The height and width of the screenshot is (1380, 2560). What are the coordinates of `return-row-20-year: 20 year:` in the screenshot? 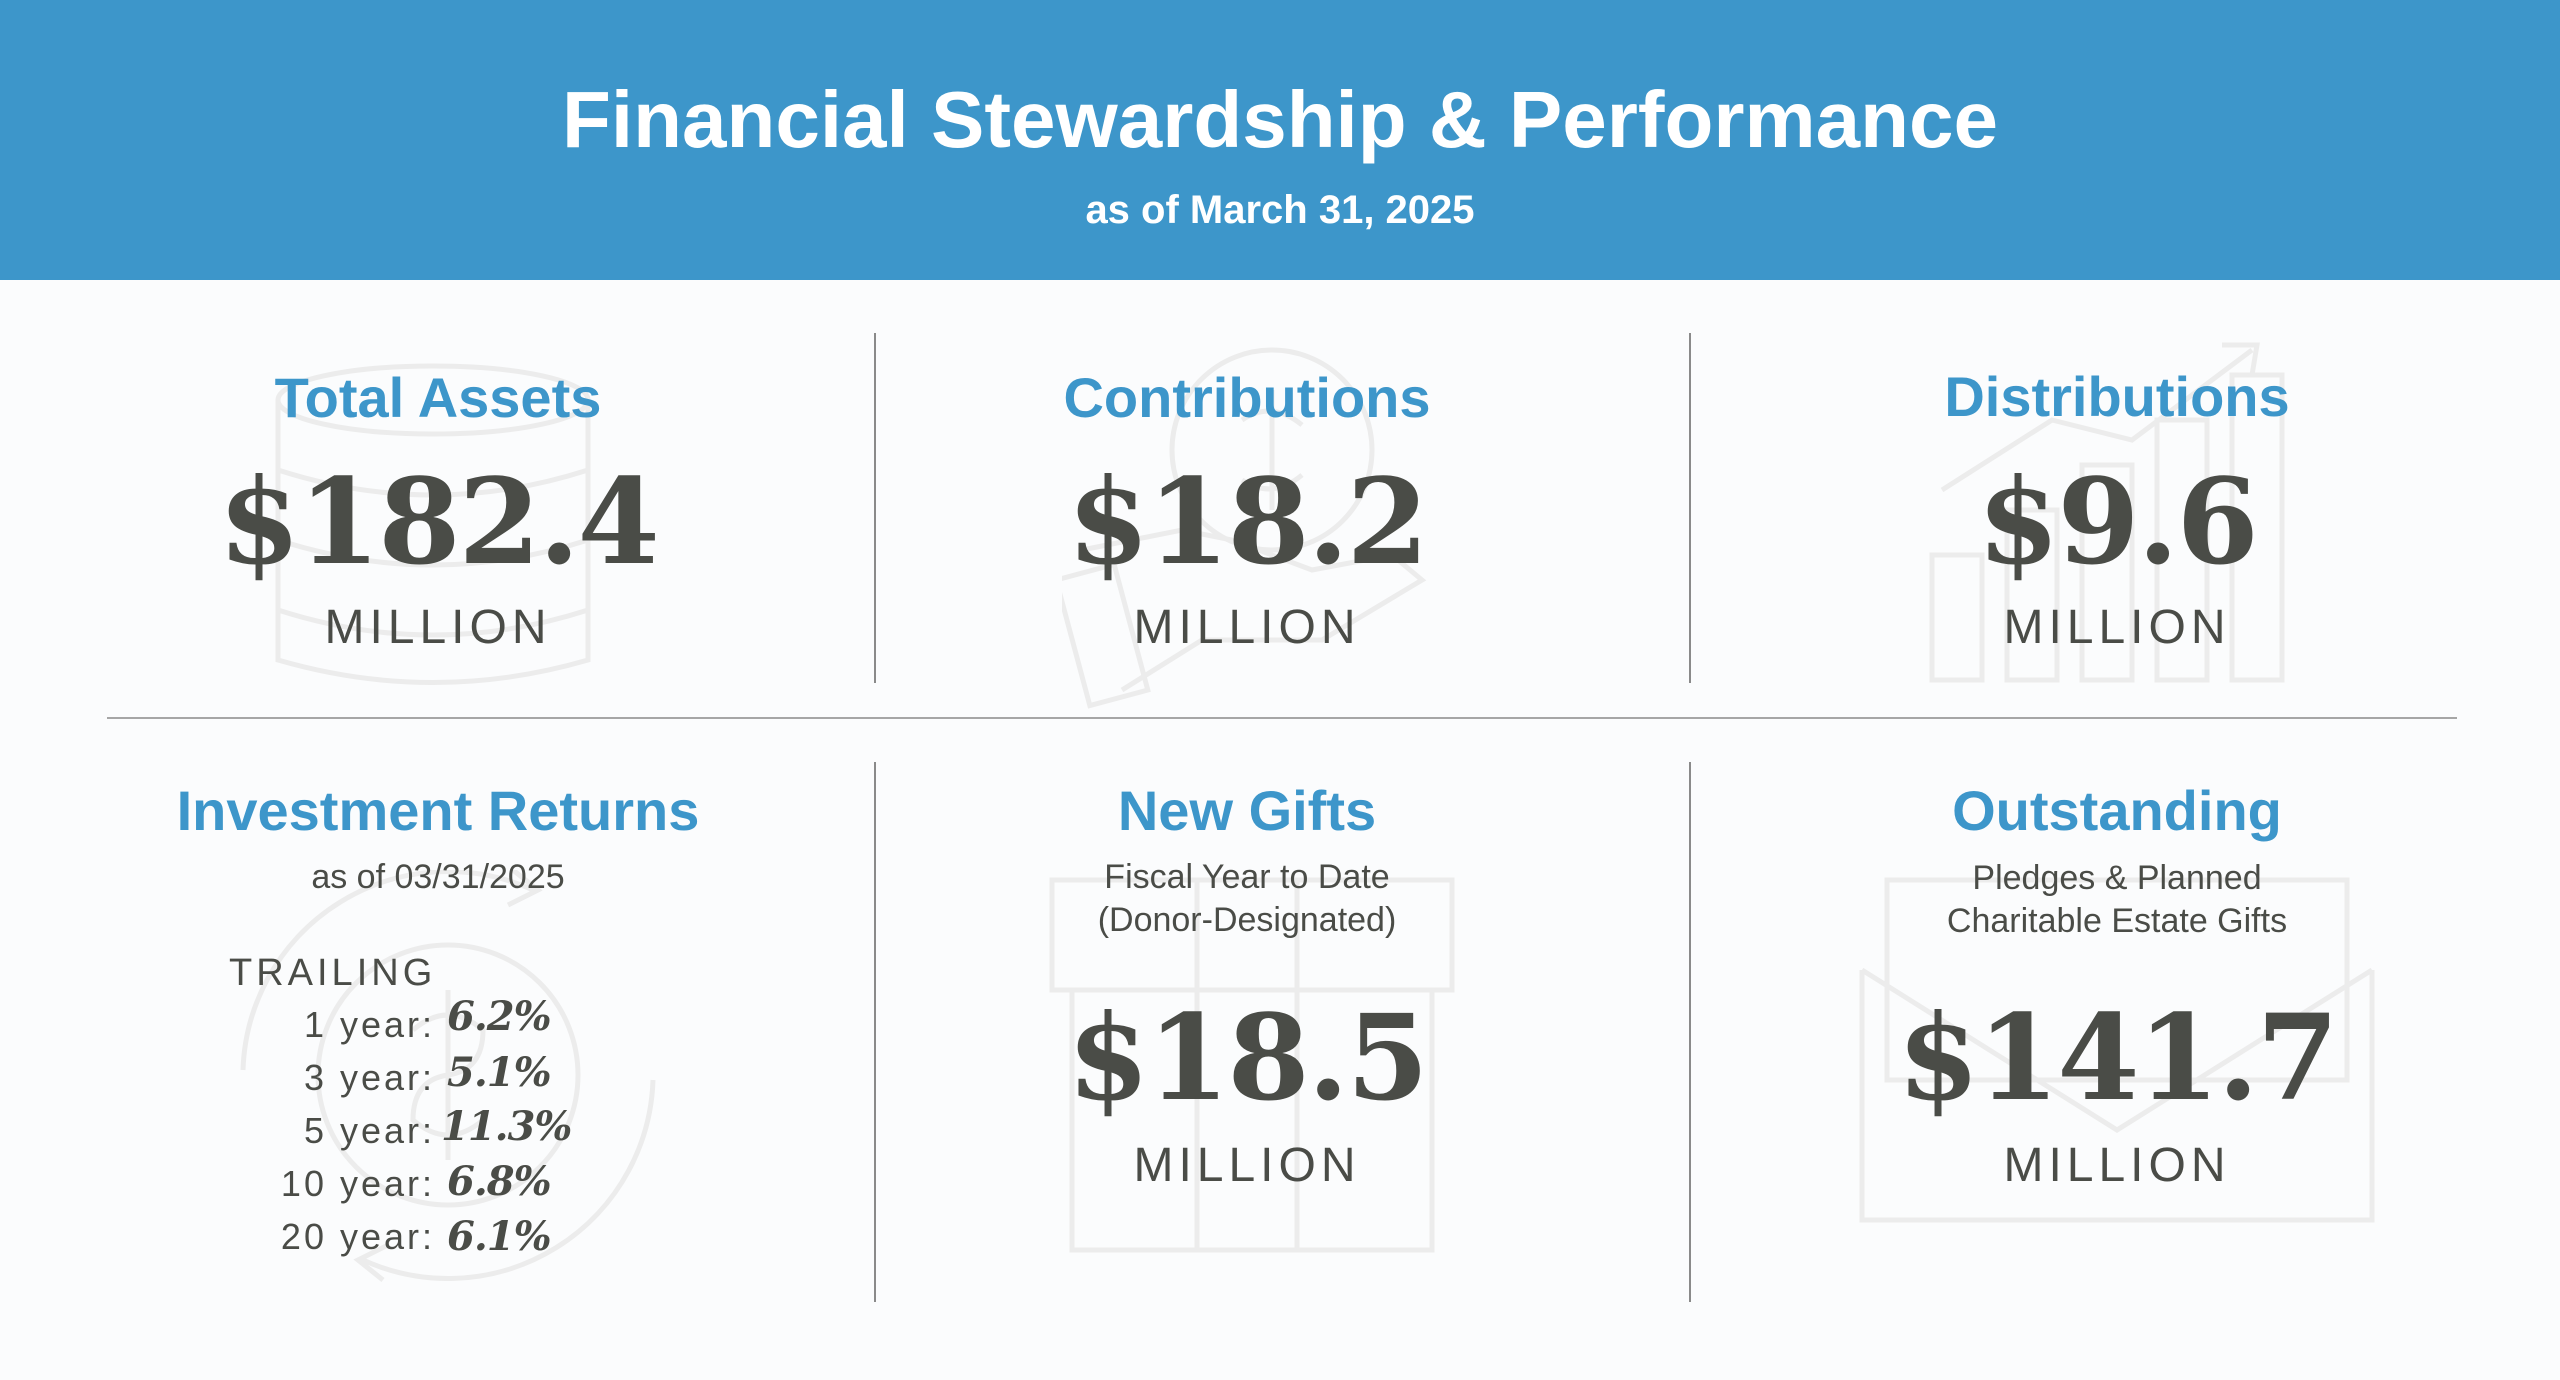 It's located at (234, 1237).